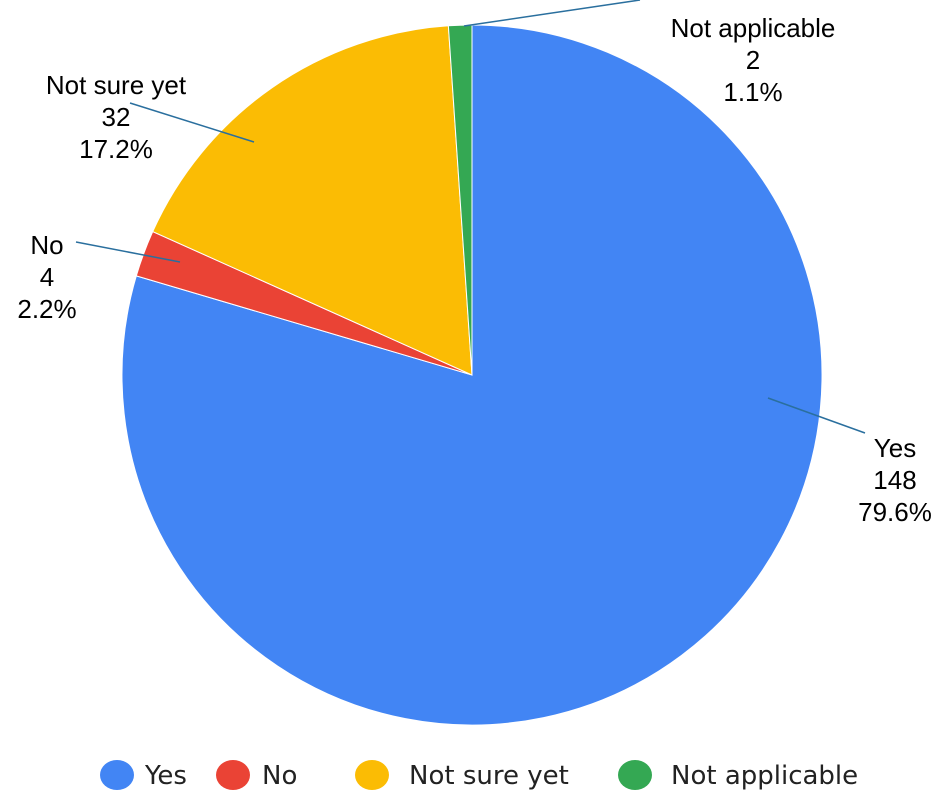 The width and height of the screenshot is (944, 791). What do you see at coordinates (128, 252) in the screenshot?
I see `leader-line-no` at bounding box center [128, 252].